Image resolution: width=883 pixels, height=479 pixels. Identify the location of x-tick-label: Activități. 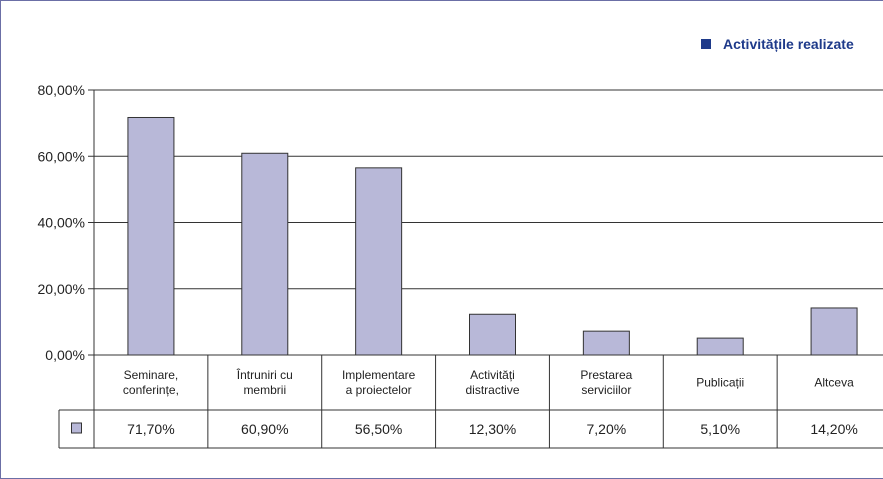
(492, 375).